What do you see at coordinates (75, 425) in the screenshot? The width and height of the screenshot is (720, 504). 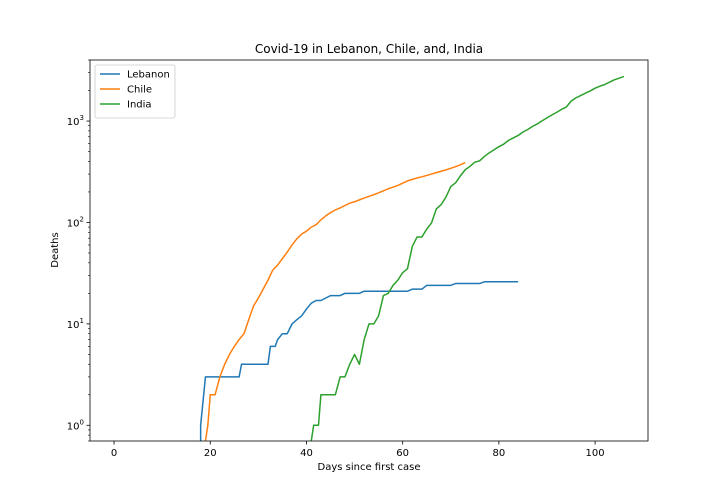 I see `y-tick-label: 10⁰` at bounding box center [75, 425].